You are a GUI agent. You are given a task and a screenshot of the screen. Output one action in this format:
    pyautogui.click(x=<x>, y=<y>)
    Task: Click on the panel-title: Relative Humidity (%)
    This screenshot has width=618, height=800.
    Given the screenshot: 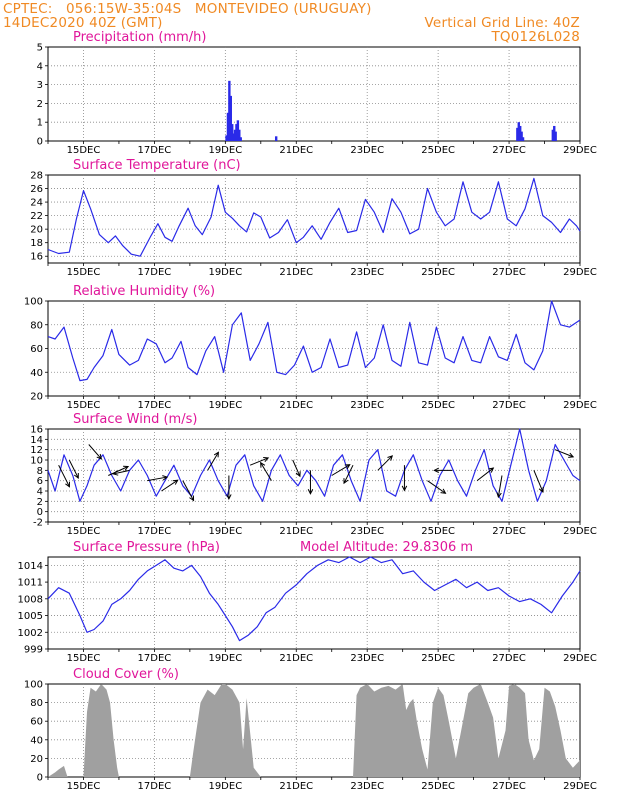 What is the action you would take?
    pyautogui.click(x=144, y=291)
    